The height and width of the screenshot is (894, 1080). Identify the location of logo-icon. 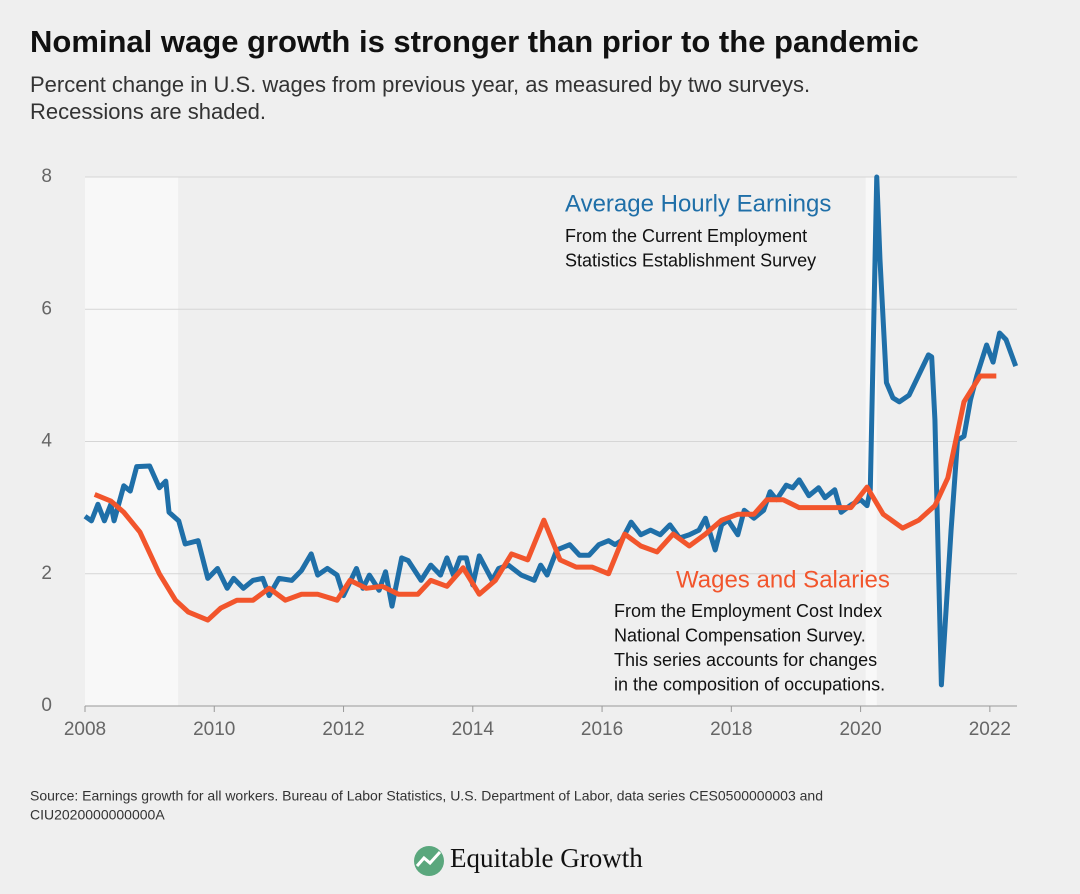
(429, 861).